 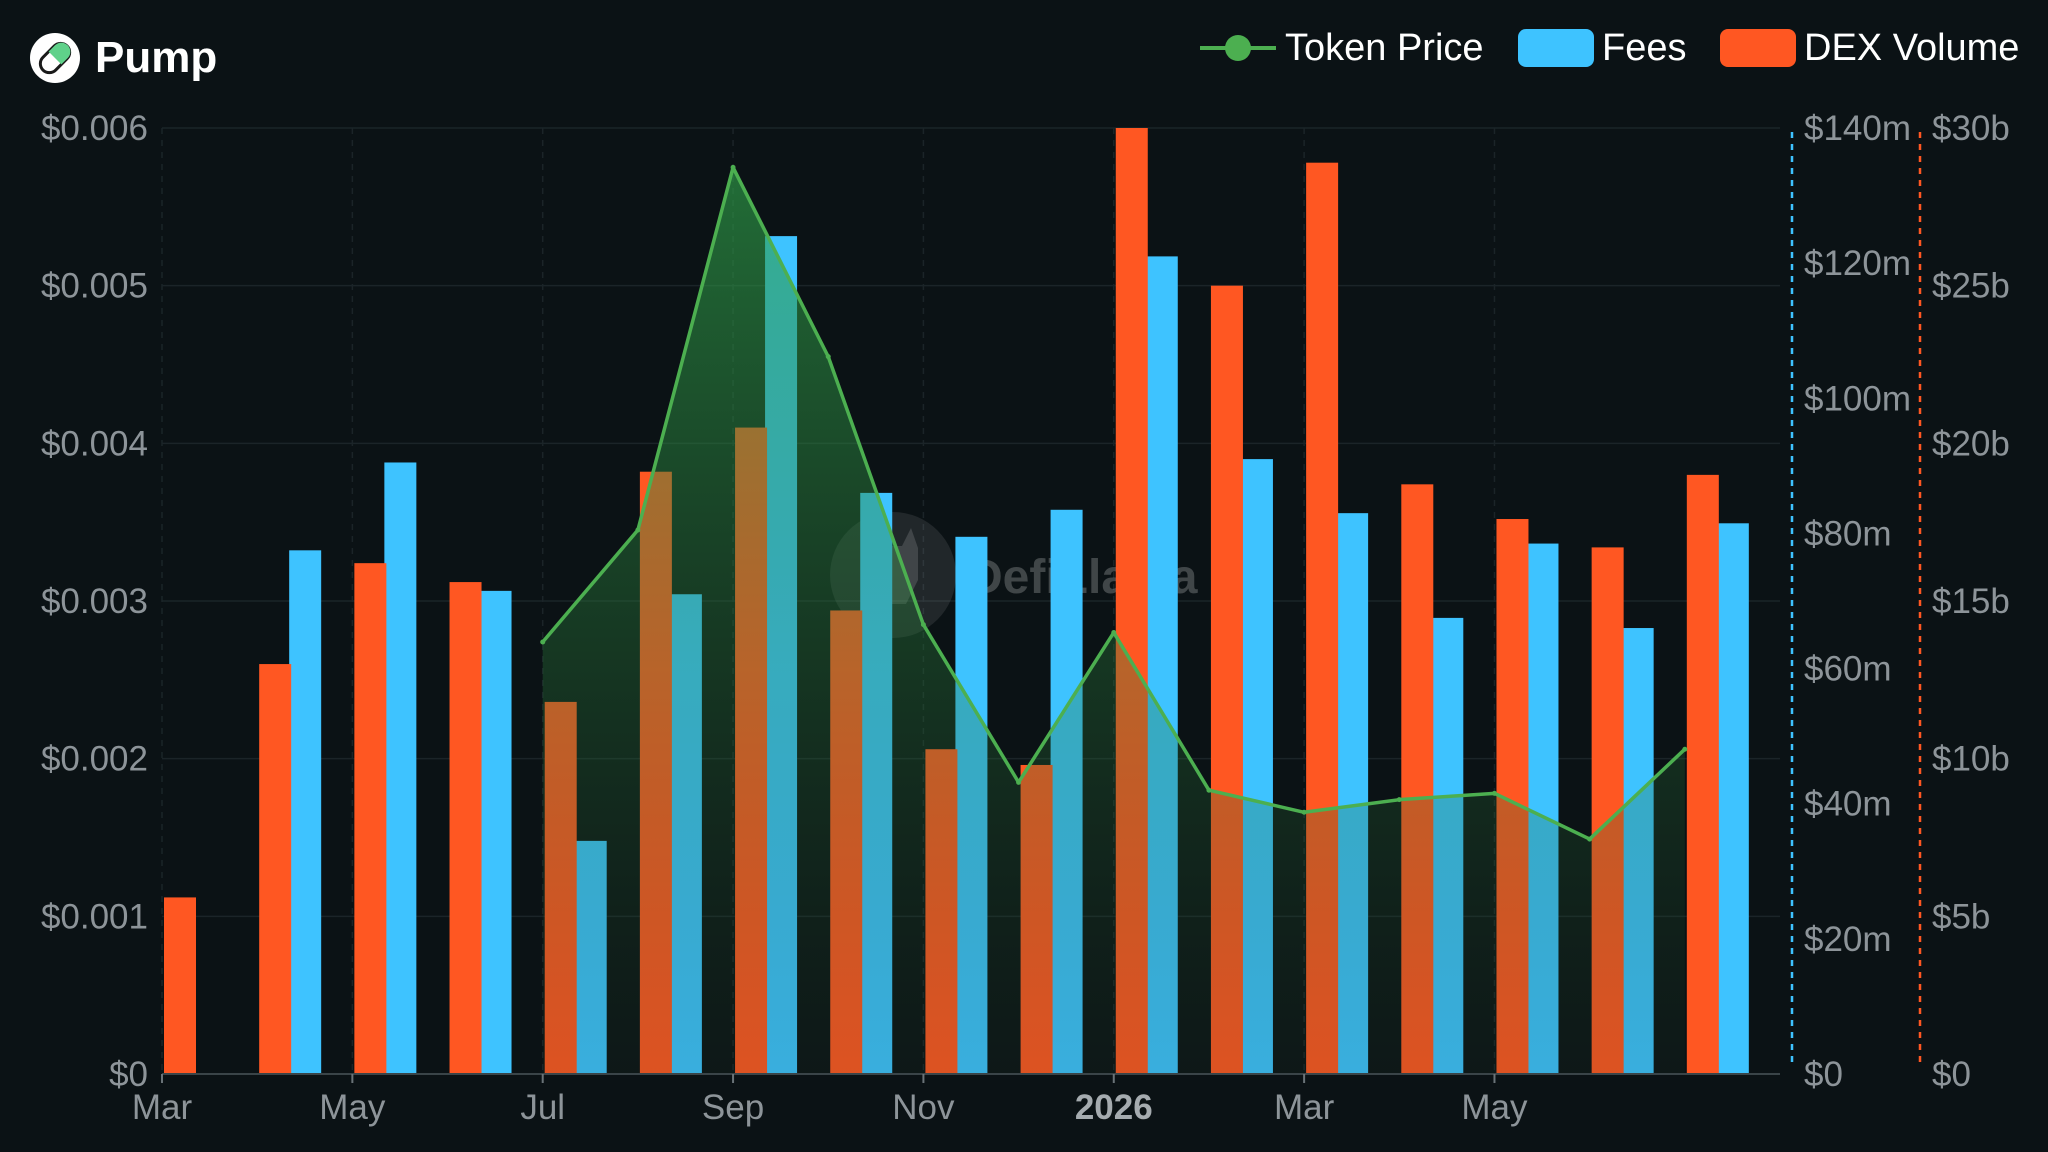 I want to click on volume-axis-label: $15b, so click(x=1971, y=601).